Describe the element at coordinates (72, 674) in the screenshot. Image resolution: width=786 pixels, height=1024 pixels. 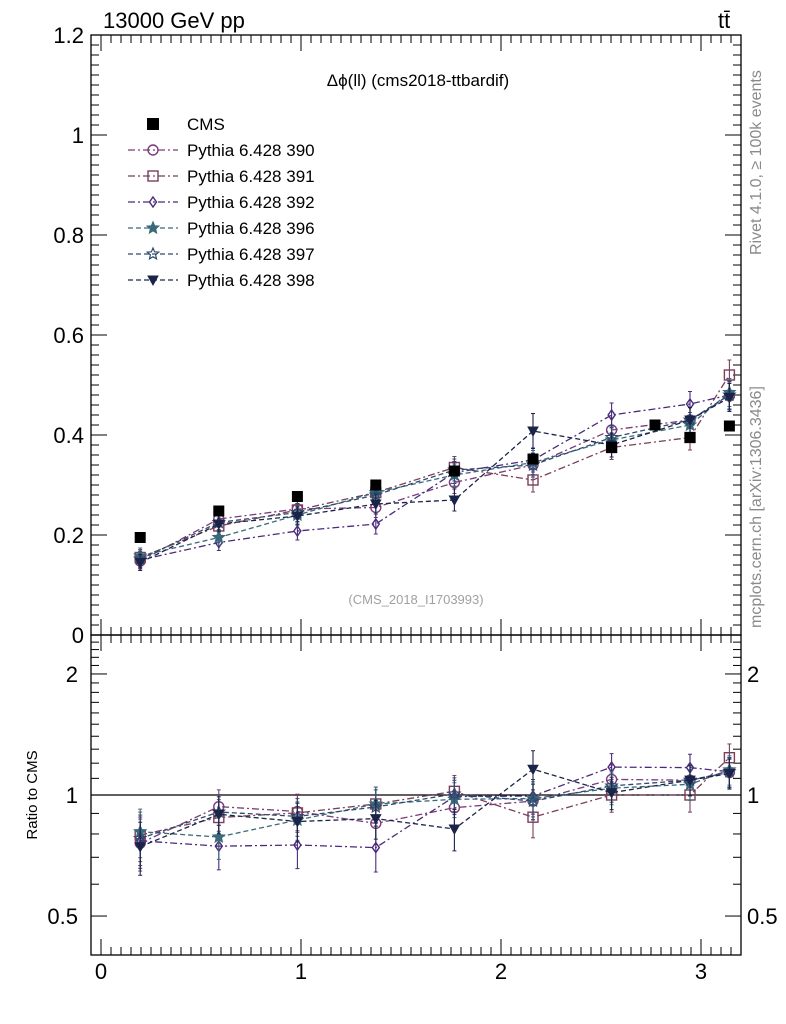
I see `ratio-y-tick-label: 2` at that location.